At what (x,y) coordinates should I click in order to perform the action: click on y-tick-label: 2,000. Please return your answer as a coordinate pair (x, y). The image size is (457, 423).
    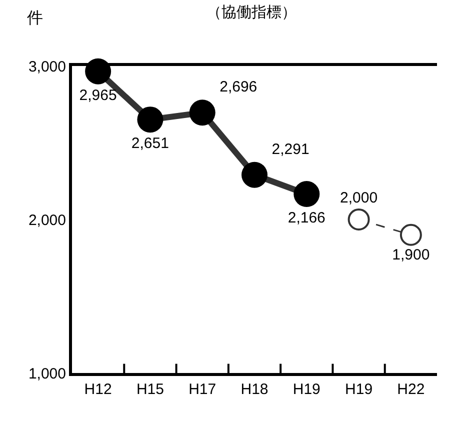
    Looking at the image, I should click on (47, 220).